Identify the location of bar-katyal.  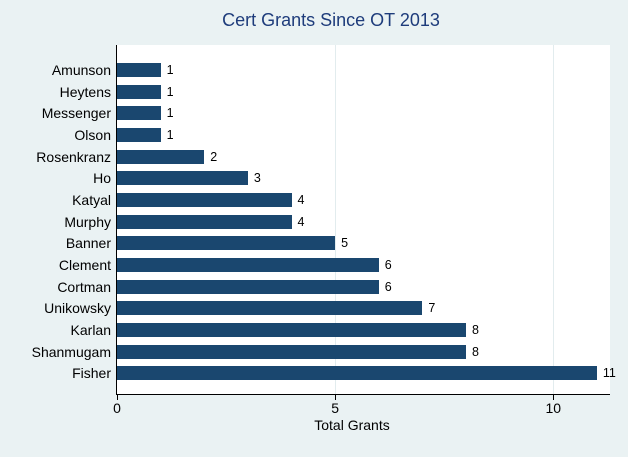
(204, 199).